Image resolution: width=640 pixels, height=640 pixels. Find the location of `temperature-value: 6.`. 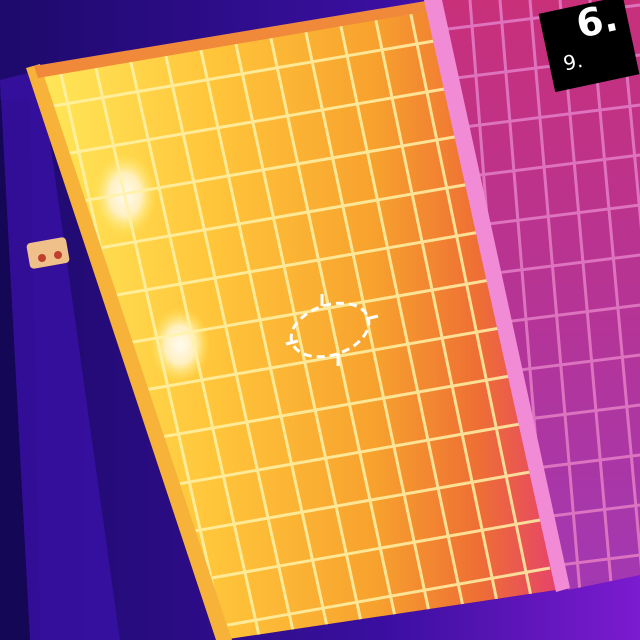

temperature-value: 6. is located at coordinates (597, 23).